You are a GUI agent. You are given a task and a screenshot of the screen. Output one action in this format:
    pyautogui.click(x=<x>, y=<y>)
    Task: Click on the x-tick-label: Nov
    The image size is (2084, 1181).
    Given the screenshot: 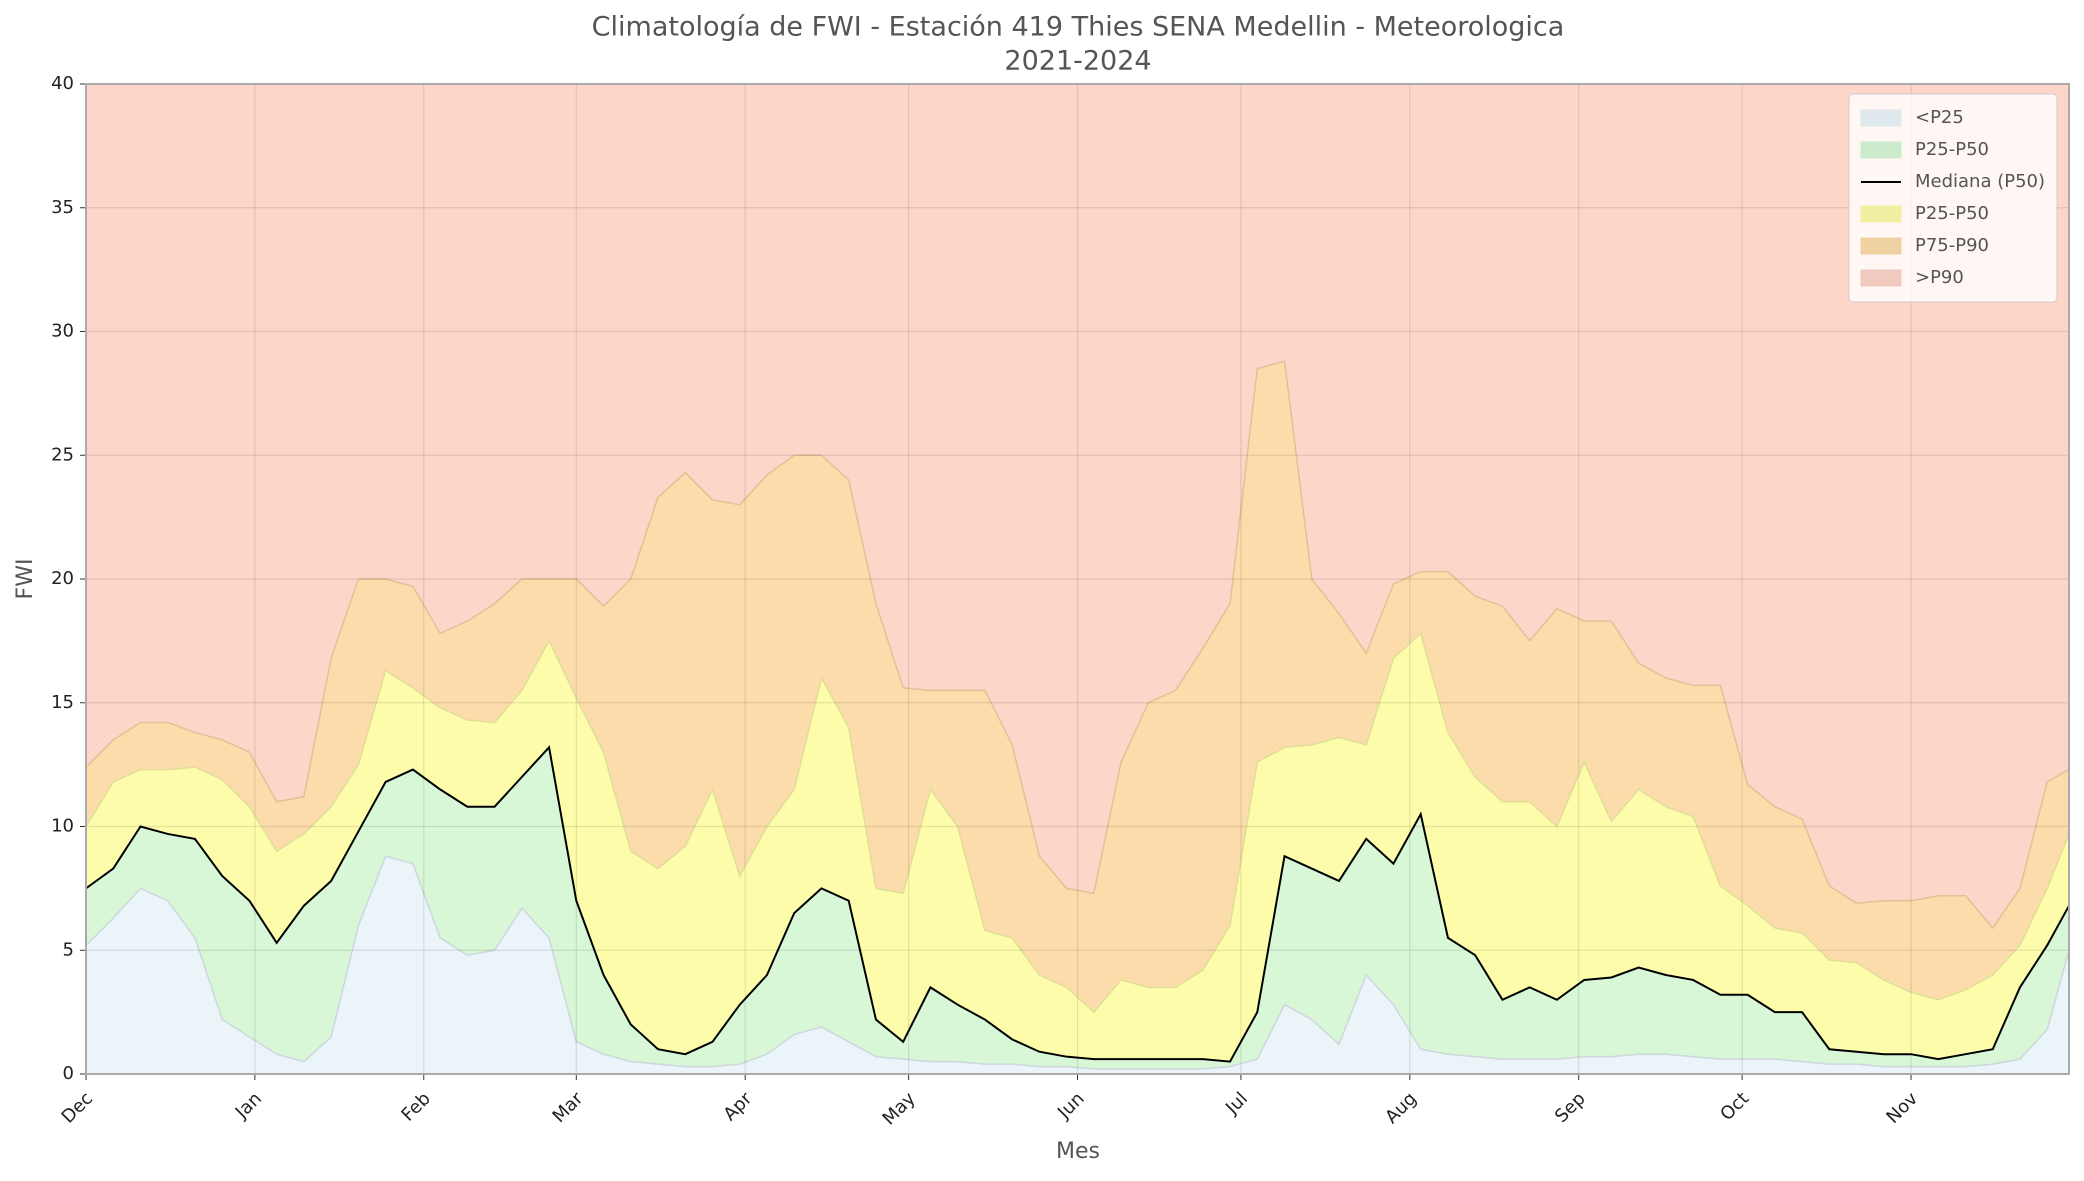 What is the action you would take?
    pyautogui.click(x=1902, y=1108)
    